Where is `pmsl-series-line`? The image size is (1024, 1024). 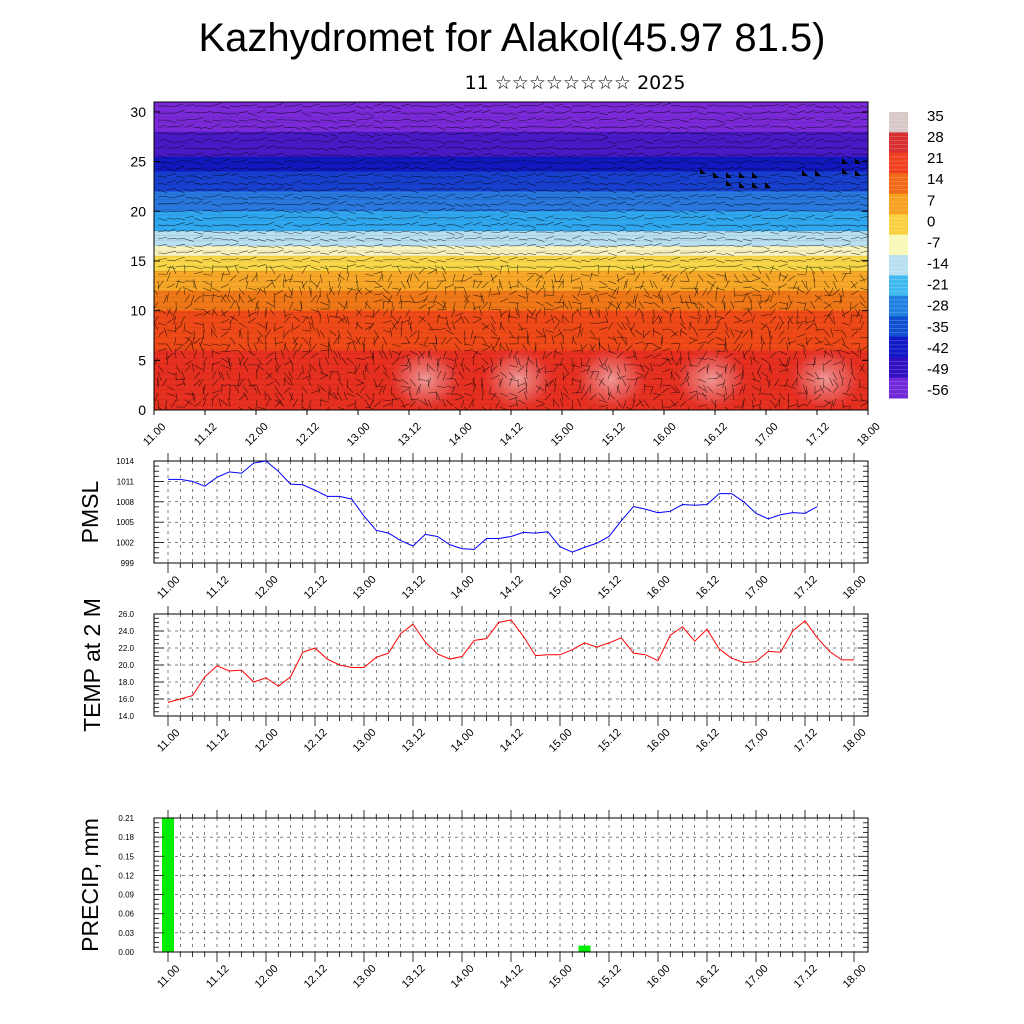
pmsl-series-line is located at coordinates (493, 506).